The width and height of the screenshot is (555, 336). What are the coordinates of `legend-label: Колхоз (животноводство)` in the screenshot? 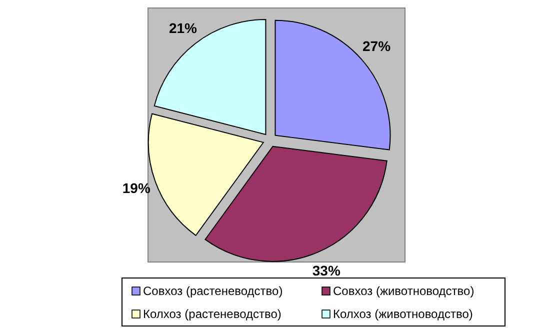 It's located at (403, 314).